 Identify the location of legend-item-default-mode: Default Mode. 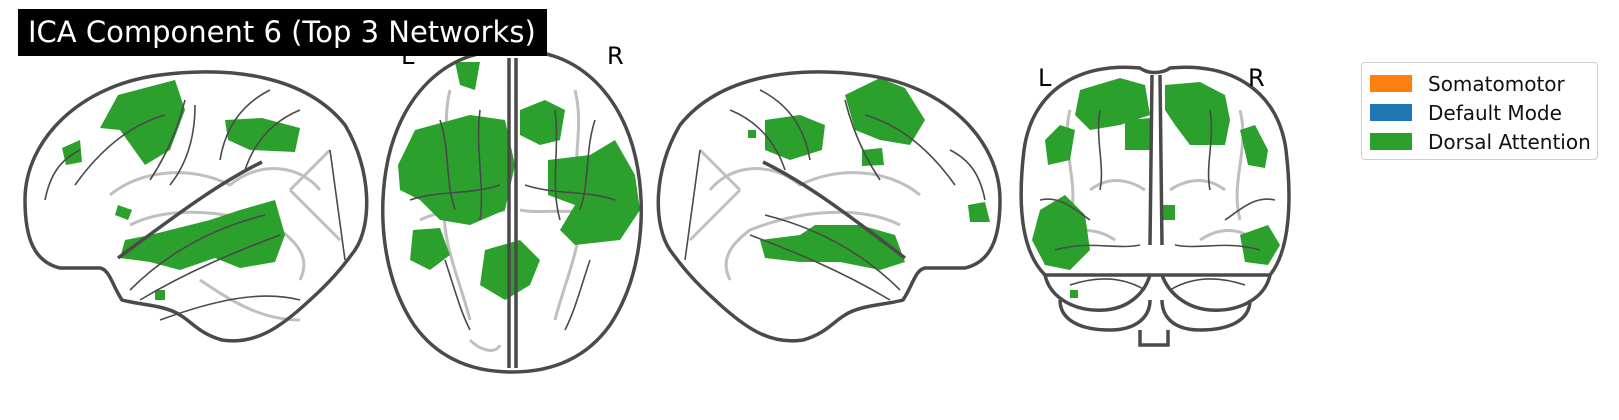
(1483, 112).